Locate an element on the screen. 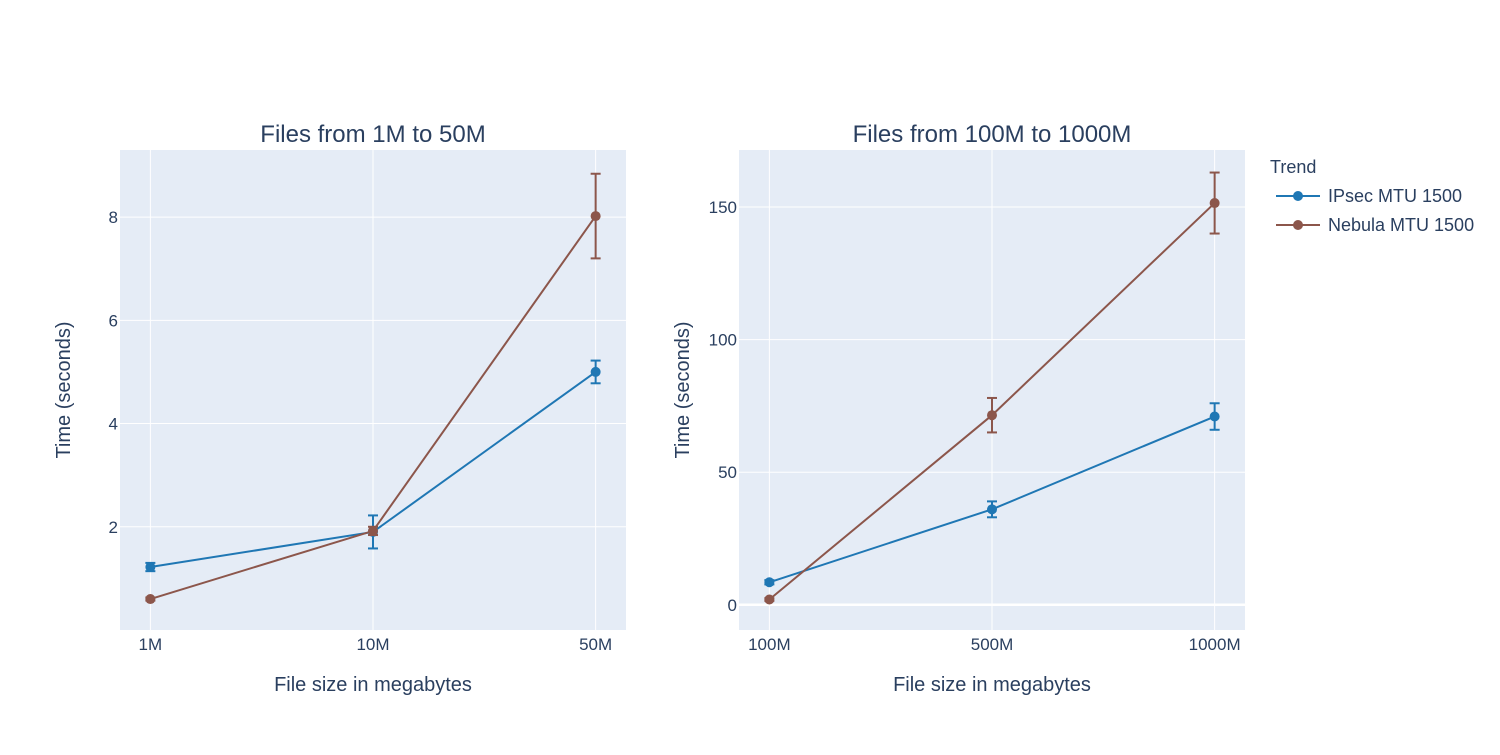  chart2-title: Files from 100M to 1000M is located at coordinates (992, 134).